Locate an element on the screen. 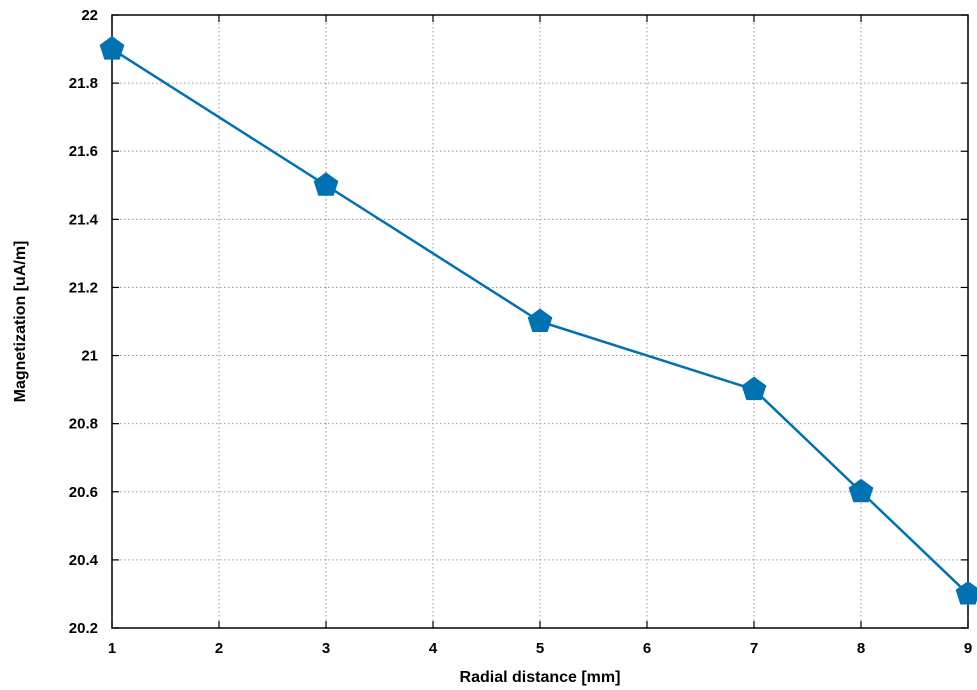 The image size is (977, 690). y-tick-label: 21.8 is located at coordinates (83, 83).